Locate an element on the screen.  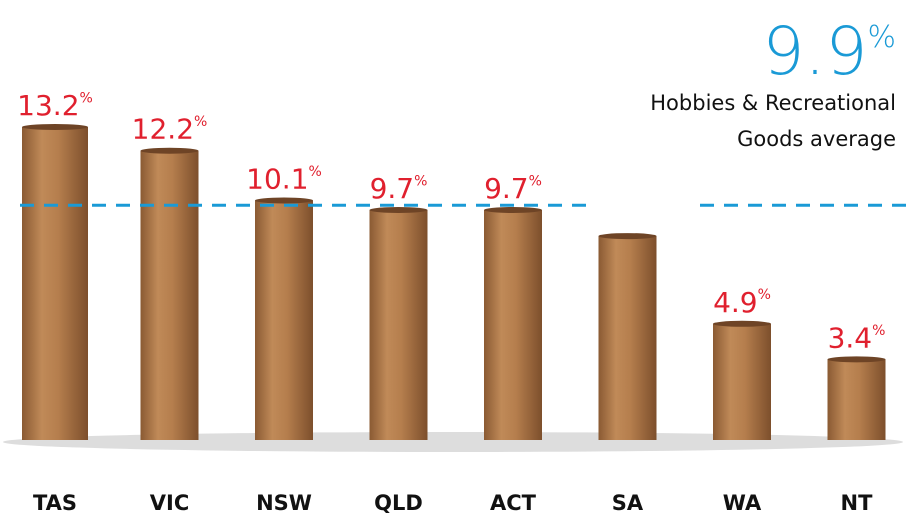
category-label: SA is located at coordinates (628, 503).